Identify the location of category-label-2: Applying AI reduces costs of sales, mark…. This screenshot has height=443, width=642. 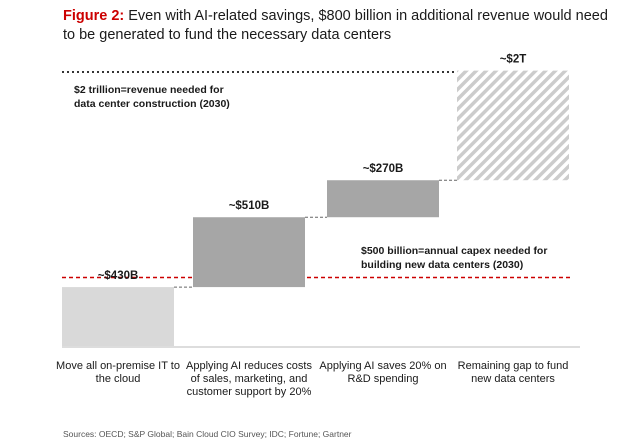
(249, 379).